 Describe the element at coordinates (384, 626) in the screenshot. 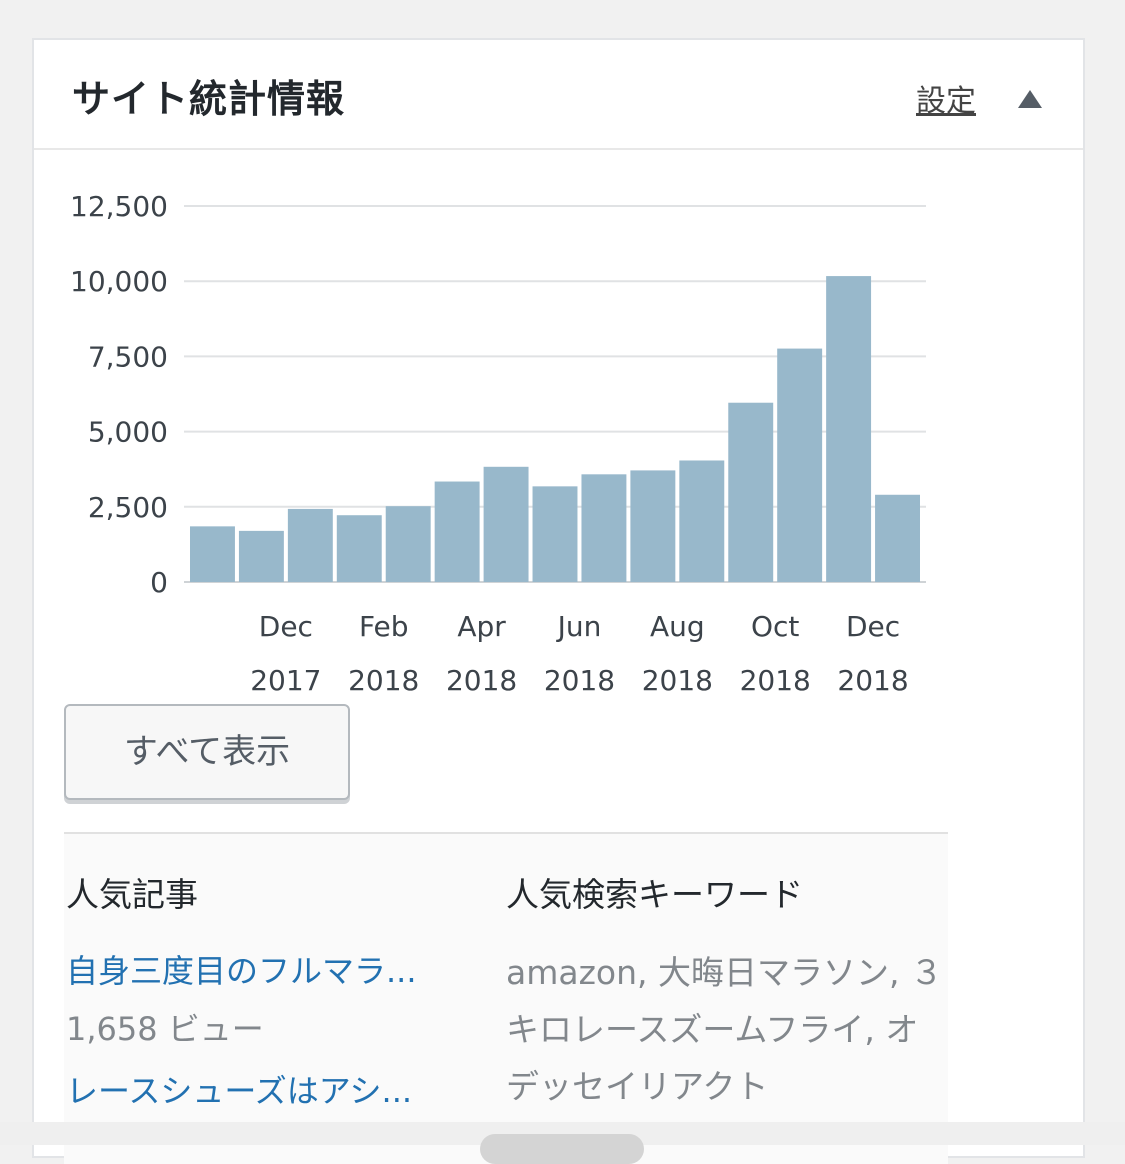

I see `x-tick-month: Feb` at that location.